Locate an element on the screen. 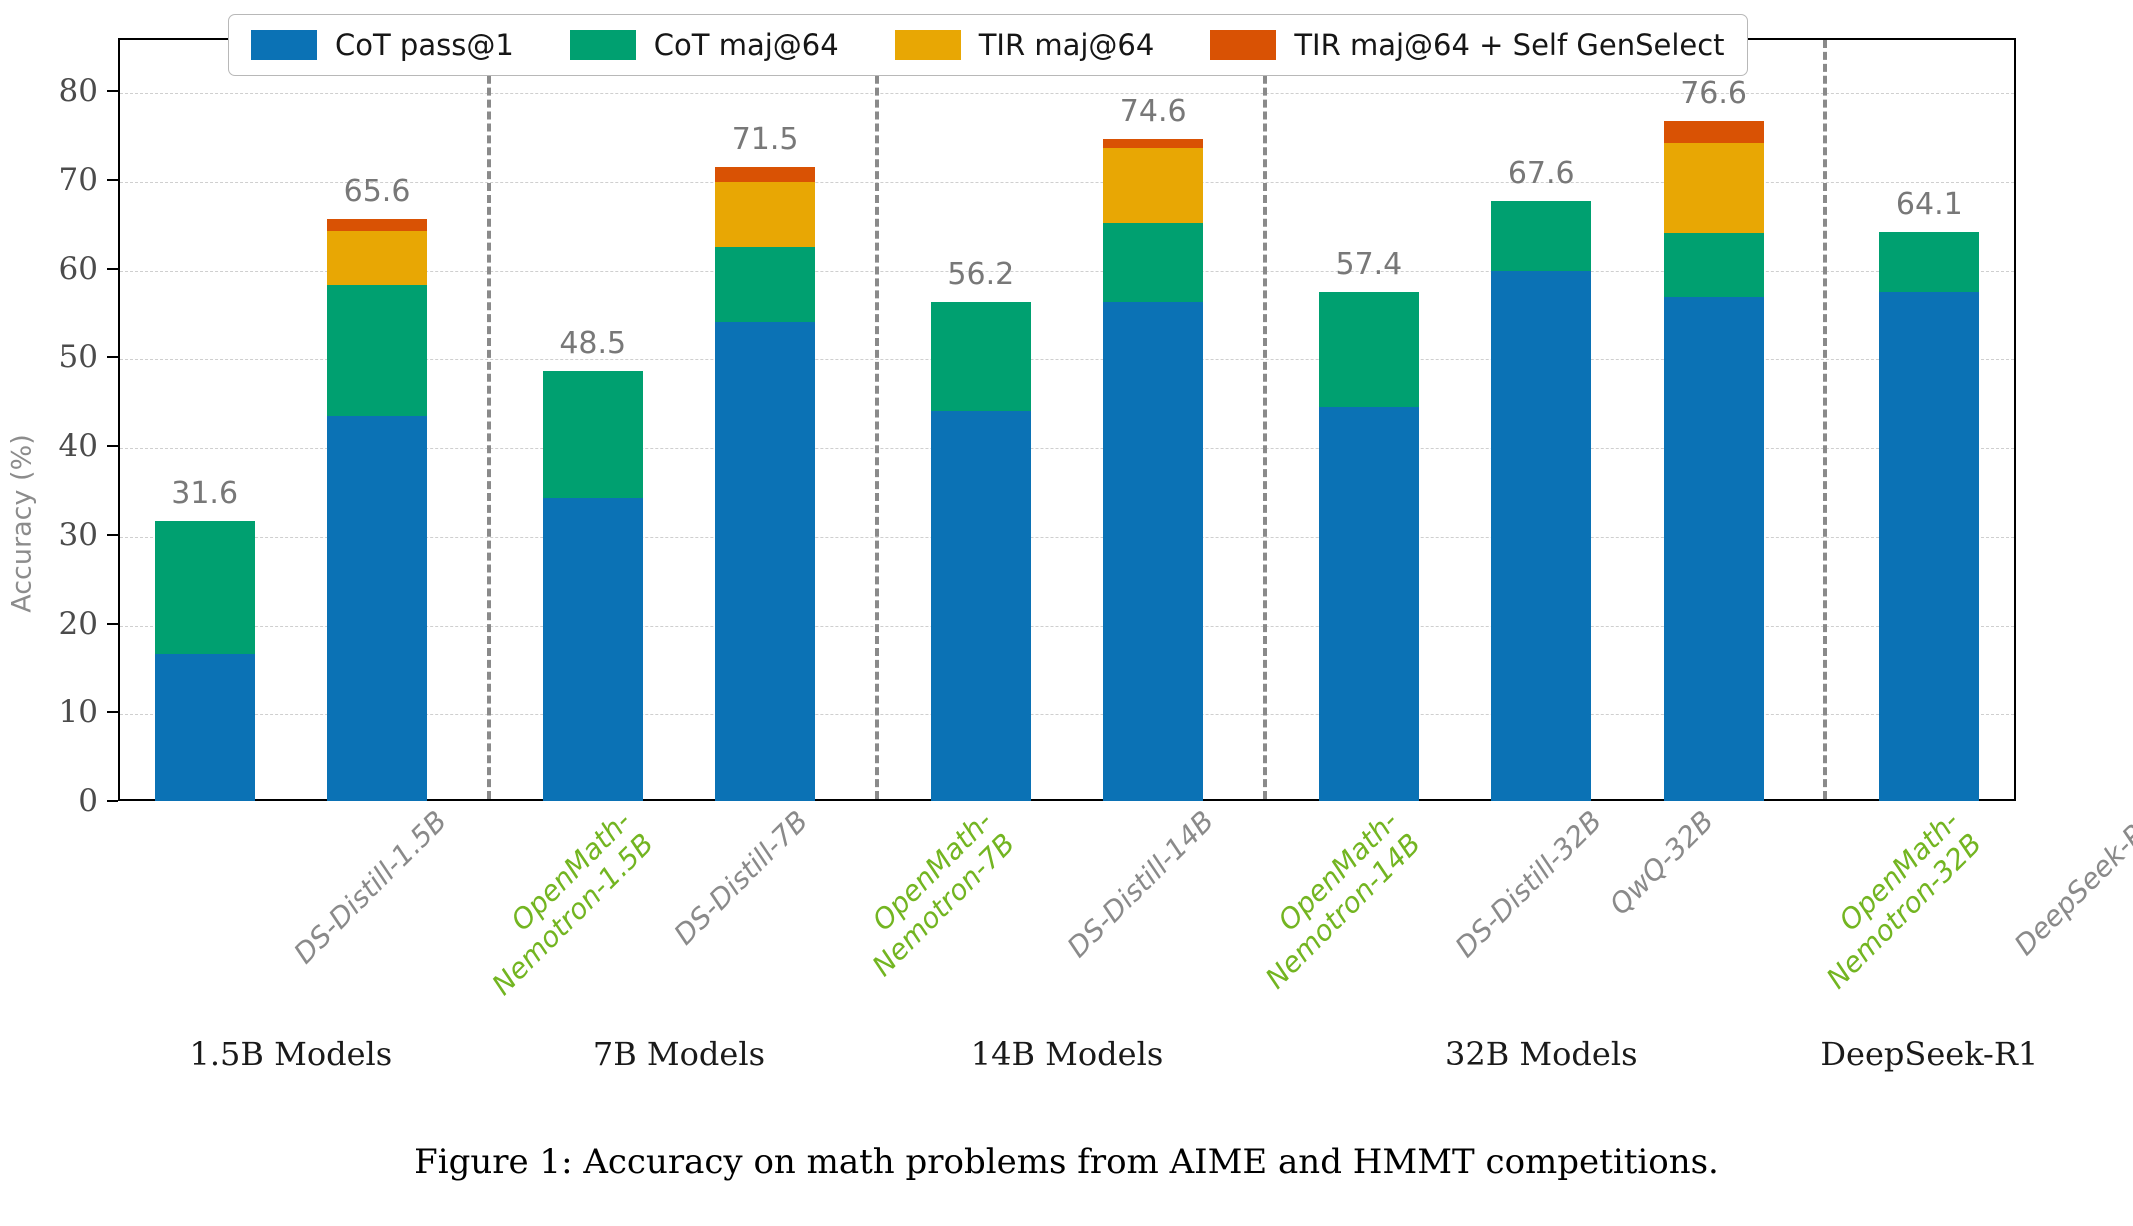 This screenshot has width=2133, height=1226. x-tick-label: DS-Distill-14B is located at coordinates (1140, 884).